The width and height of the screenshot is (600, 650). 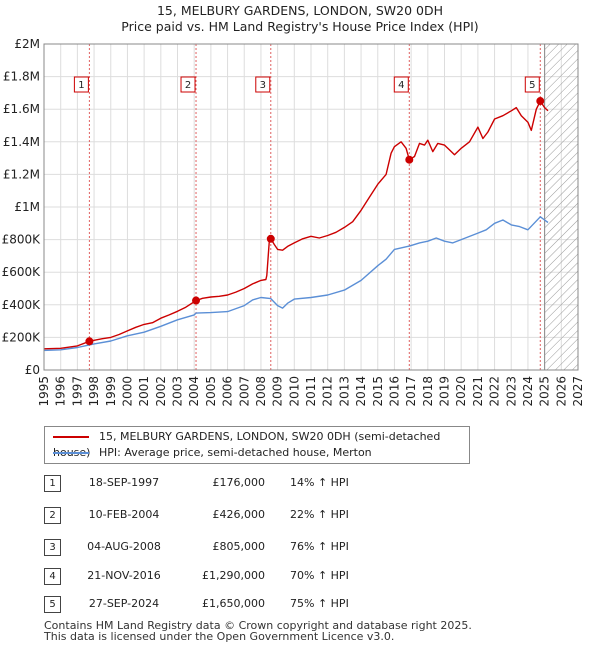 What do you see at coordinates (27, 207) in the screenshot?
I see `y-tick-label: £1M` at bounding box center [27, 207].